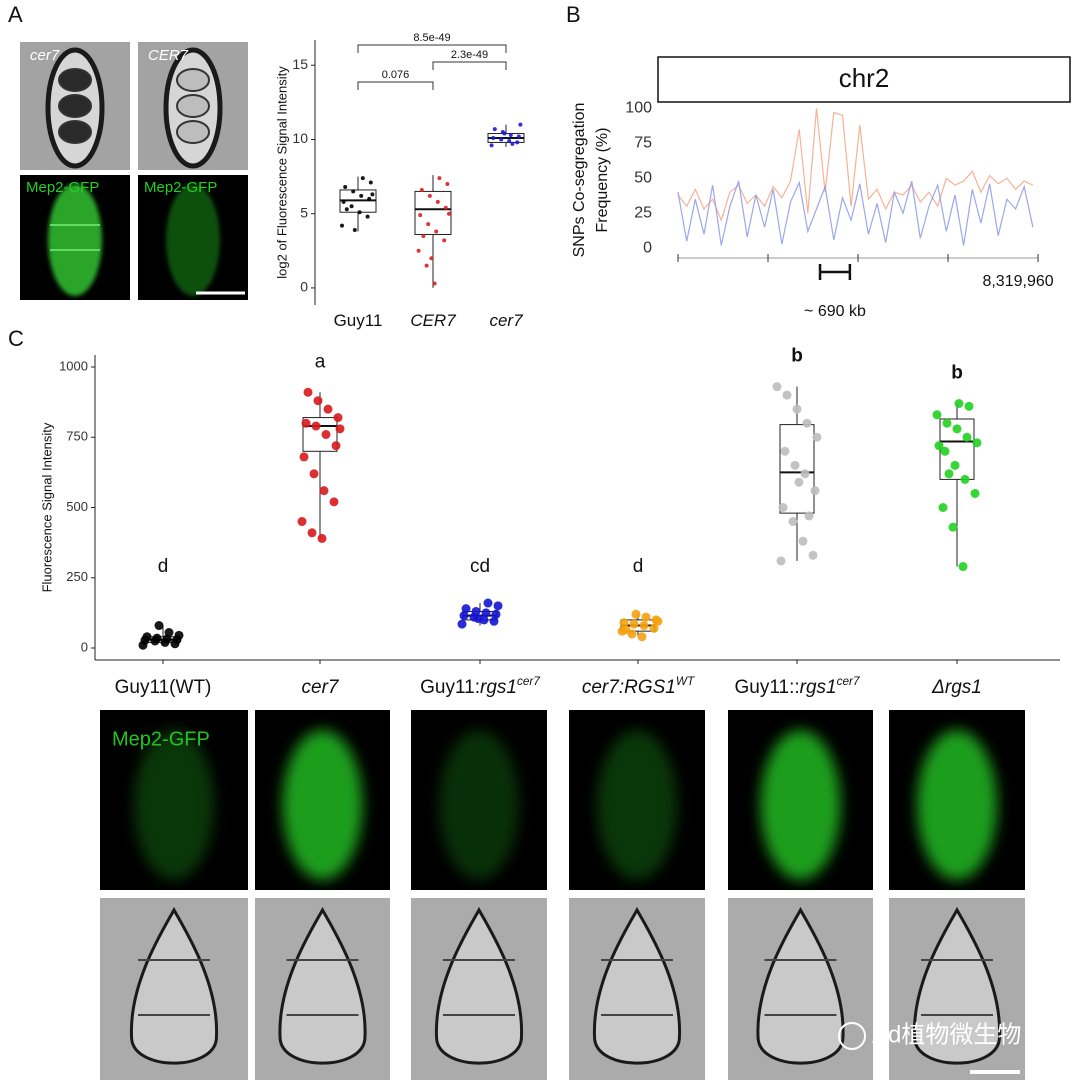  Describe the element at coordinates (469, 55) in the screenshot. I see `comparison-label: 2.3e-49` at that location.